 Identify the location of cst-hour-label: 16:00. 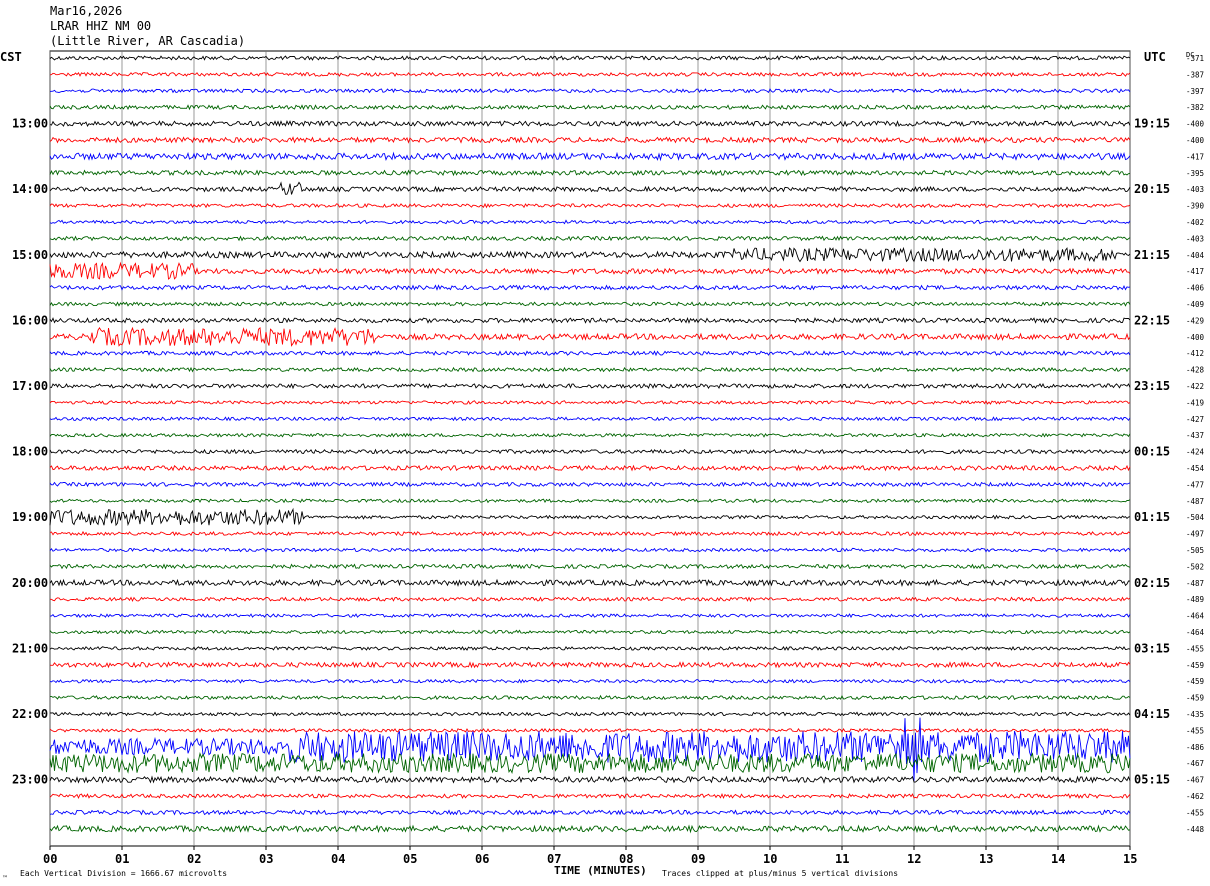
(30, 320).